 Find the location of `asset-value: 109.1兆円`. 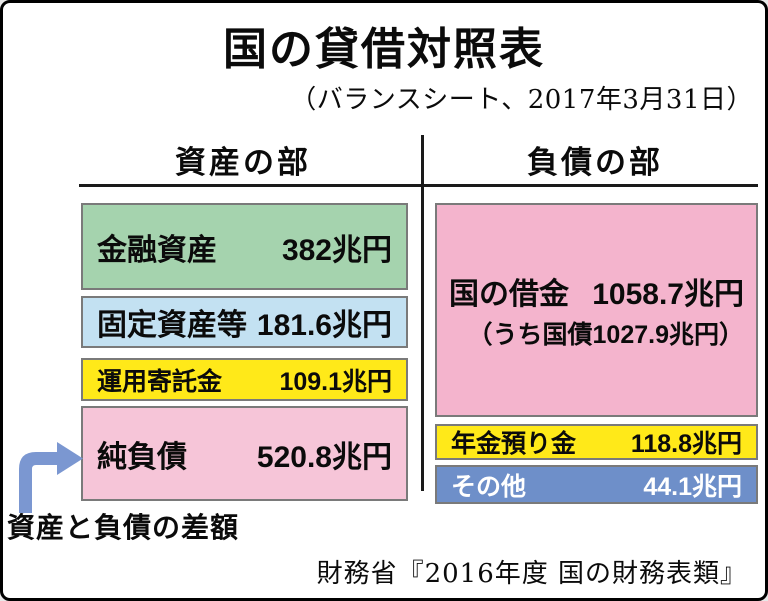

asset-value: 109.1兆円 is located at coordinates (335, 381).